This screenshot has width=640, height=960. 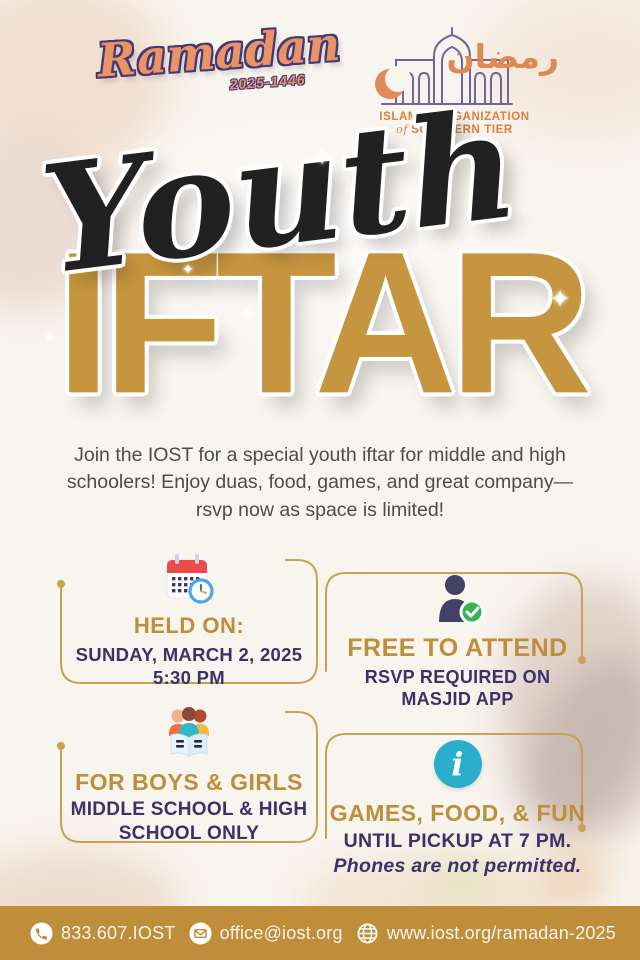 I want to click on card-line: SUNDAY, MARCH 2, 2025, so click(x=189, y=655).